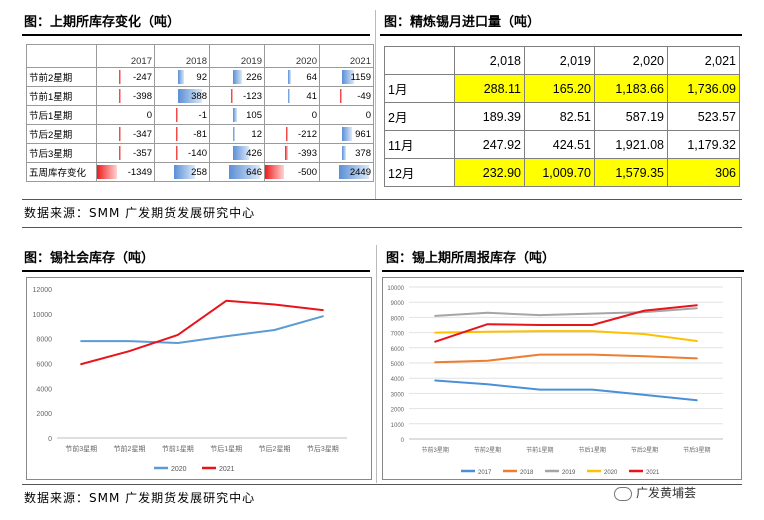  What do you see at coordinates (566, 390) in the screenshot?
I see `series-line-2017` at bounding box center [566, 390].